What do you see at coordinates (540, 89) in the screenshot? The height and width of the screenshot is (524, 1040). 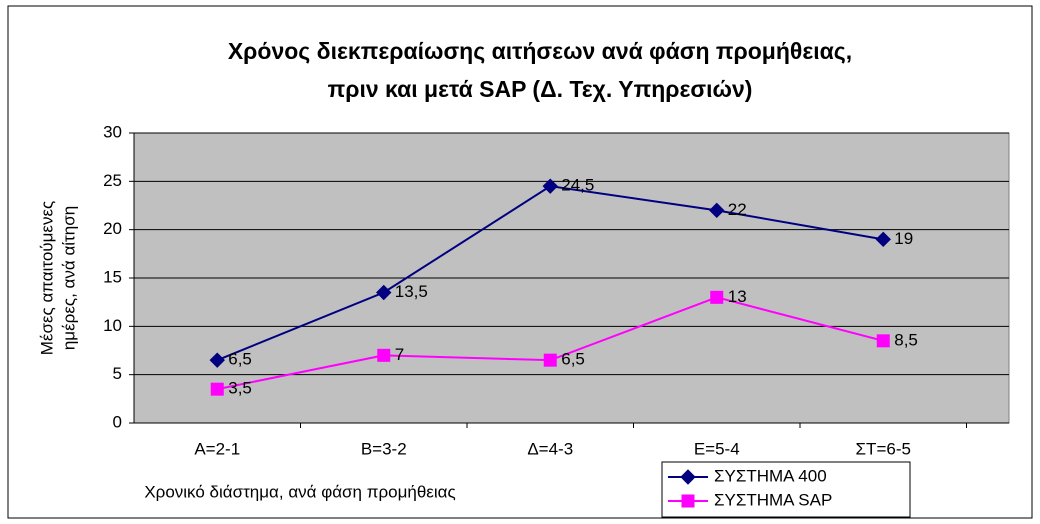 I see `chart-title: πριν και μετά SAP (Δ. Τεχ. Υπηρεσιών)` at bounding box center [540, 89].